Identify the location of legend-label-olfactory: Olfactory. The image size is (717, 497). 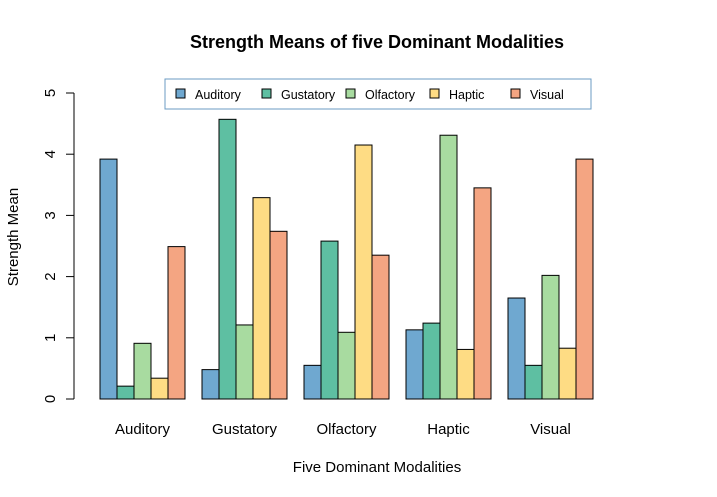
(390, 95).